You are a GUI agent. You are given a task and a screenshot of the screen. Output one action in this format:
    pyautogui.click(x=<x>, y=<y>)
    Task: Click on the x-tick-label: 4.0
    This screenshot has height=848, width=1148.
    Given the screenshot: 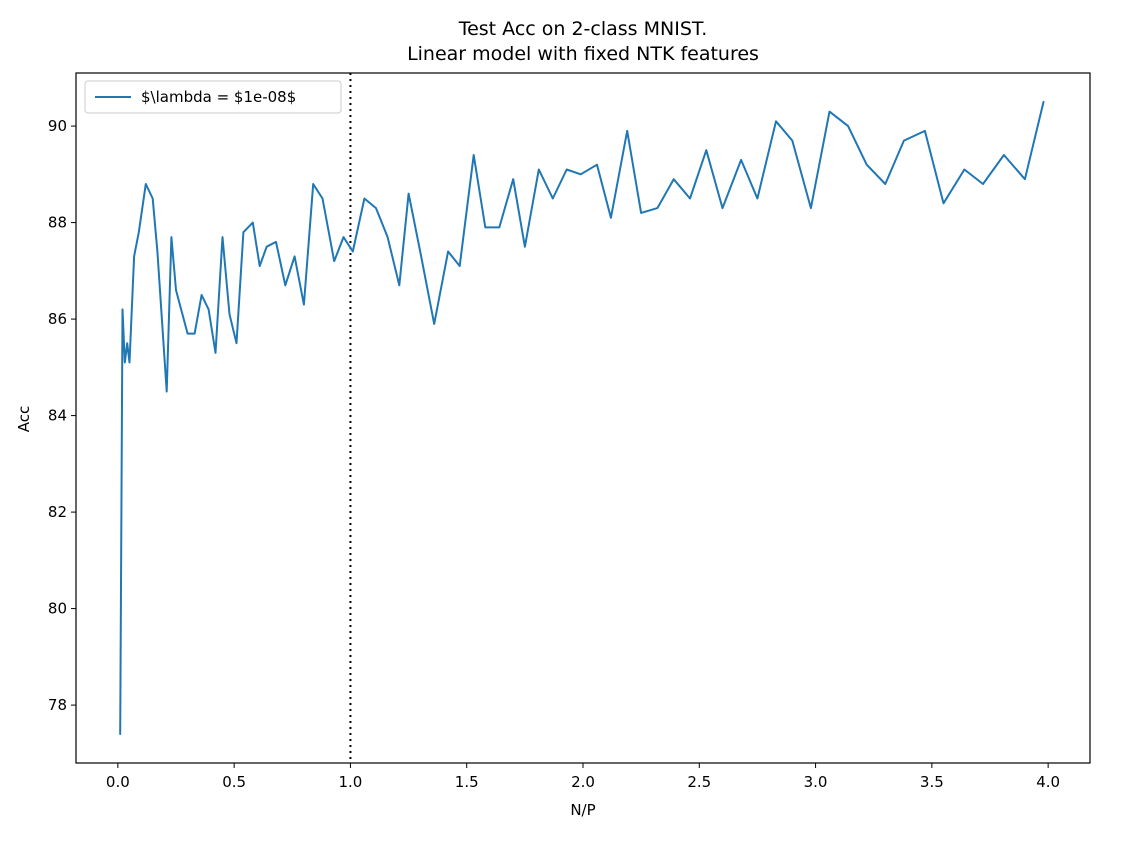 What is the action you would take?
    pyautogui.click(x=1048, y=782)
    